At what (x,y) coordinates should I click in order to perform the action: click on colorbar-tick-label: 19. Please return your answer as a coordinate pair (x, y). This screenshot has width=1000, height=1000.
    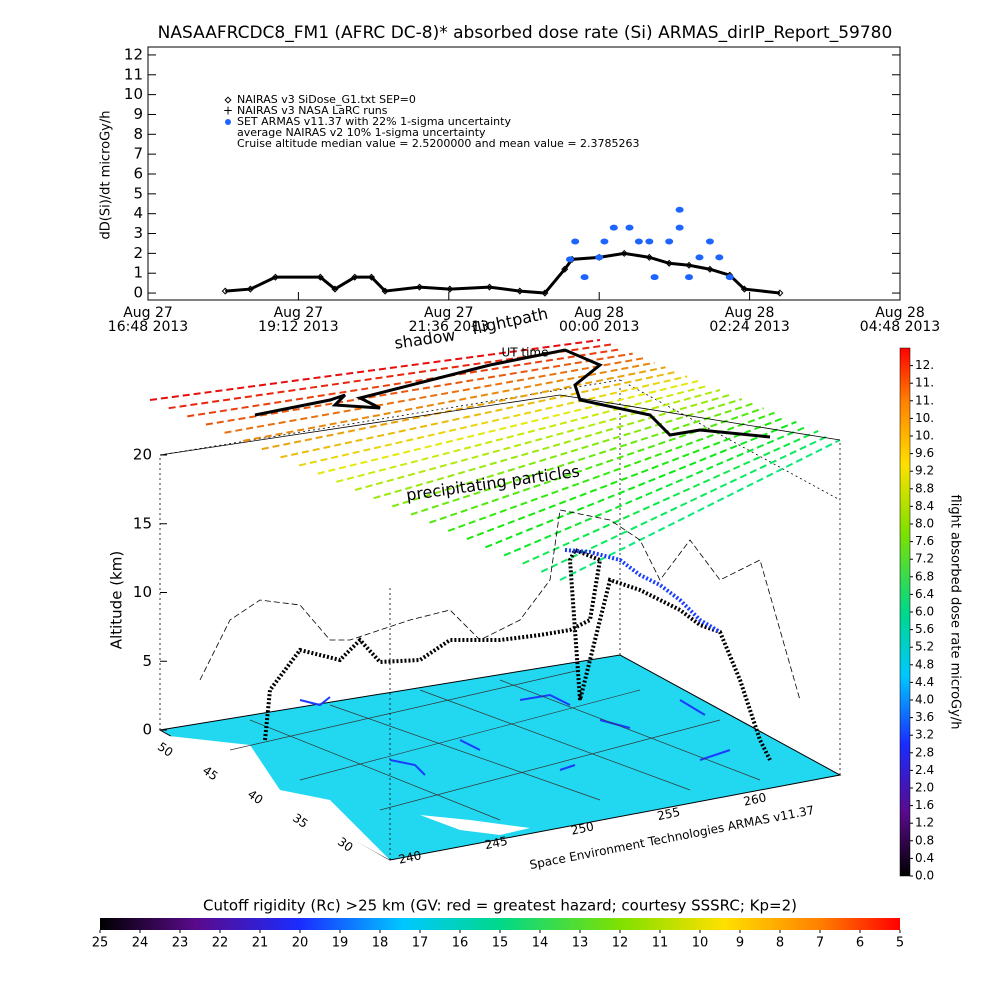
    Looking at the image, I should click on (340, 943).